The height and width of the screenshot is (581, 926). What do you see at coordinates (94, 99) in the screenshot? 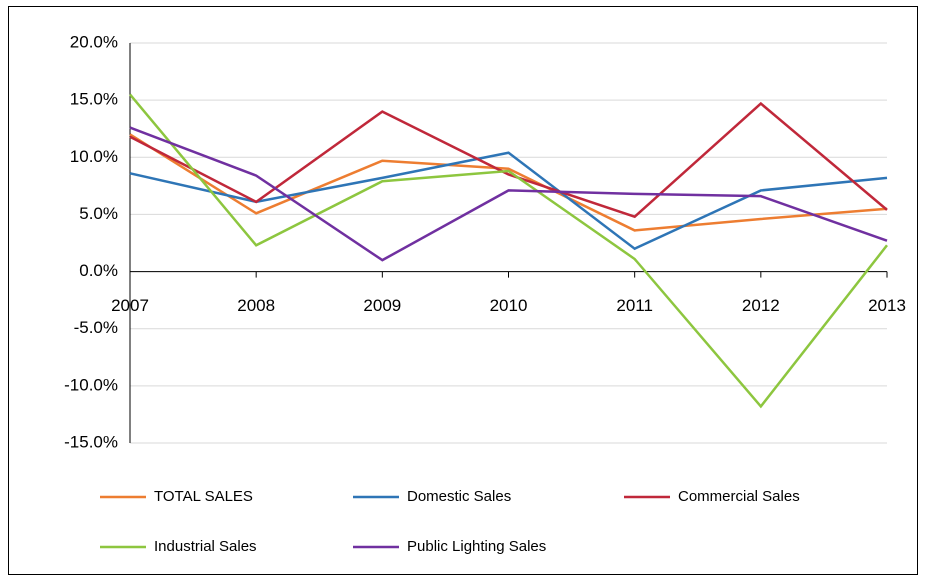
I see `y-tick-label: 15.0%` at bounding box center [94, 99].